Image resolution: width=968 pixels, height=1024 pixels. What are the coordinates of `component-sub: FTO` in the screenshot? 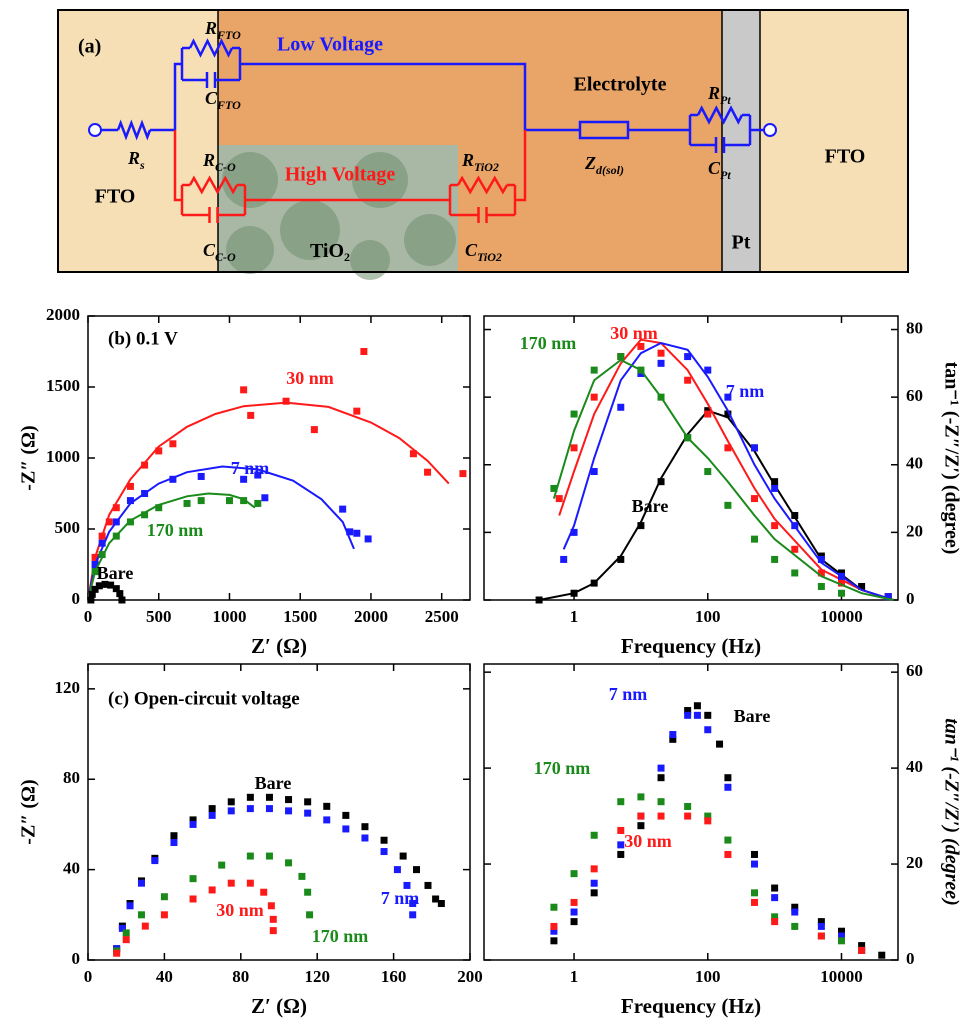 It's located at (228, 35).